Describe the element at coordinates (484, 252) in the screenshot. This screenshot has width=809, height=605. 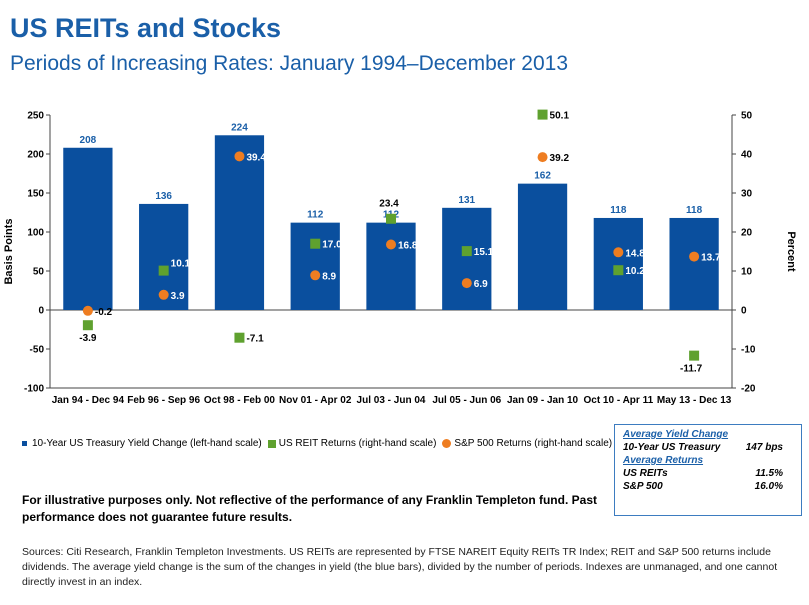
I see `reit-value-label: 15.1` at that location.